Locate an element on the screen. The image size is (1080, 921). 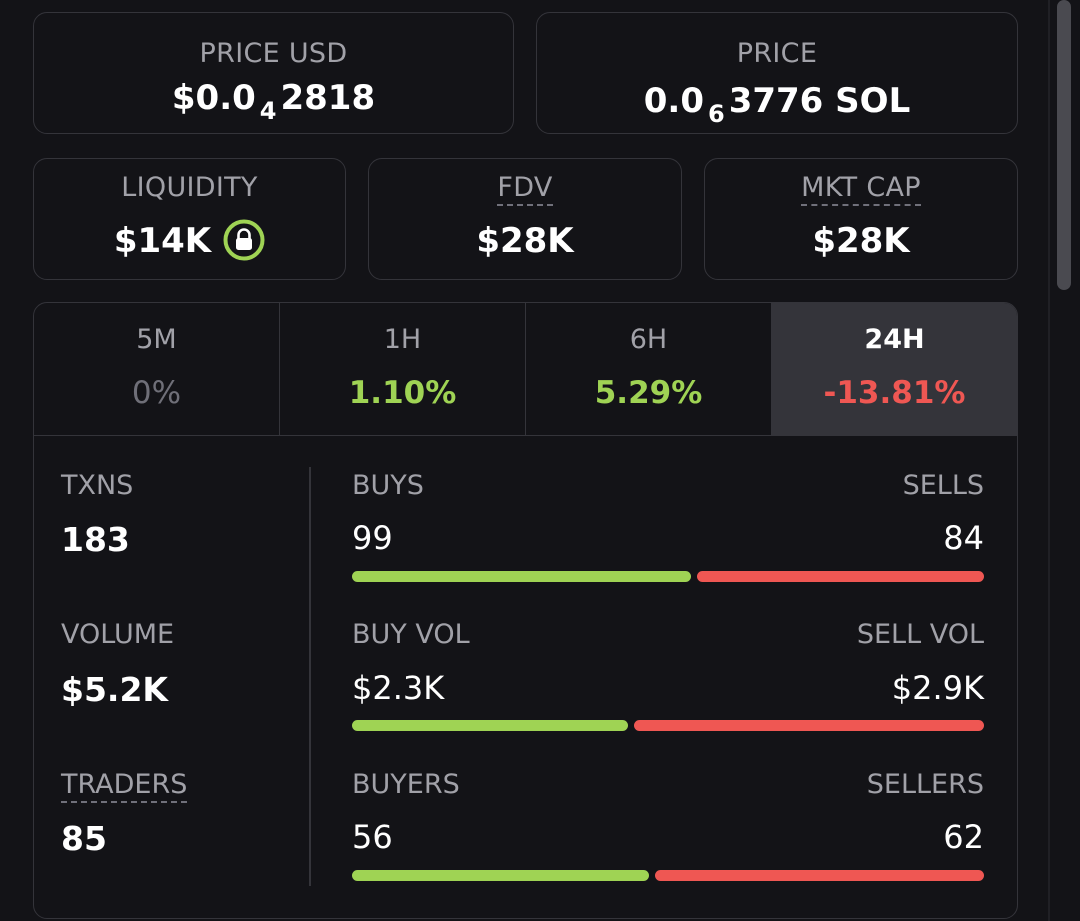
tab-6h-label: 6H is located at coordinates (648, 339).